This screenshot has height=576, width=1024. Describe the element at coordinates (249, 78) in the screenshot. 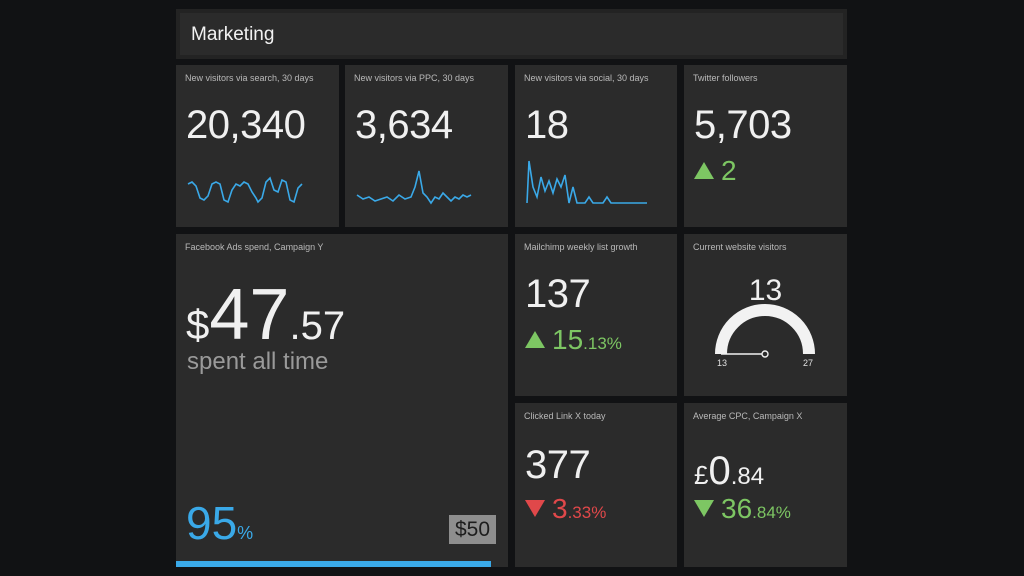

I see `tile-label: New visitors via search, 30 days` at that location.